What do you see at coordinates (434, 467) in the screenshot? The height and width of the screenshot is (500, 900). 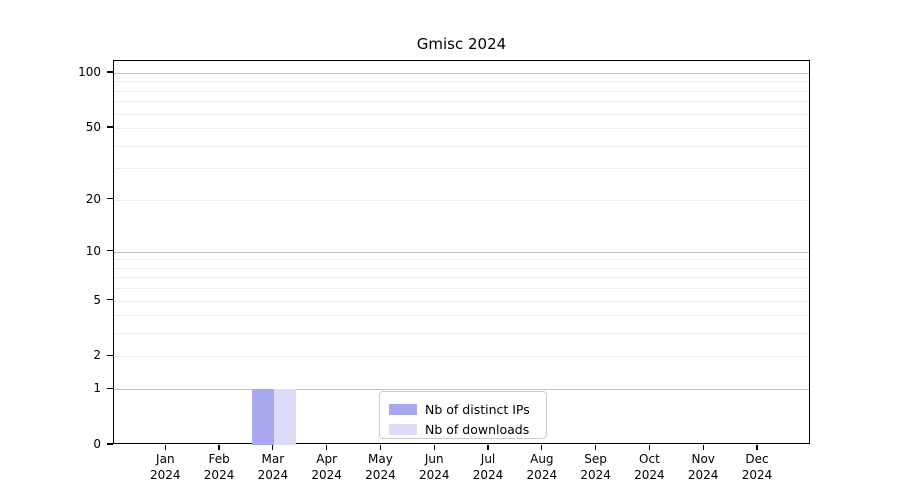 I see `x-tick-label: Jun 2024` at bounding box center [434, 467].